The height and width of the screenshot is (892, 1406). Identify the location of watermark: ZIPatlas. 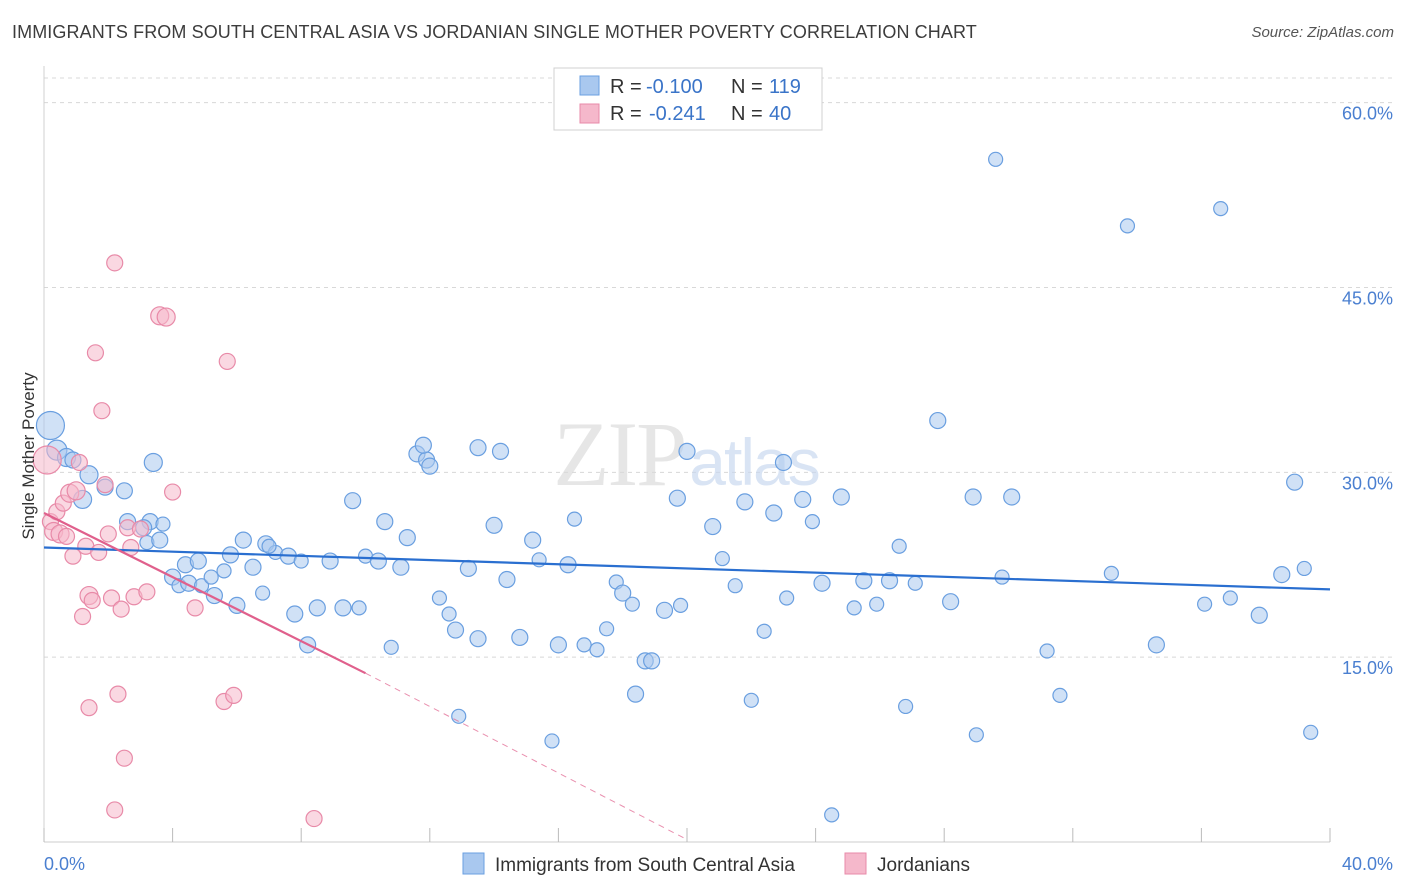
(685, 454).